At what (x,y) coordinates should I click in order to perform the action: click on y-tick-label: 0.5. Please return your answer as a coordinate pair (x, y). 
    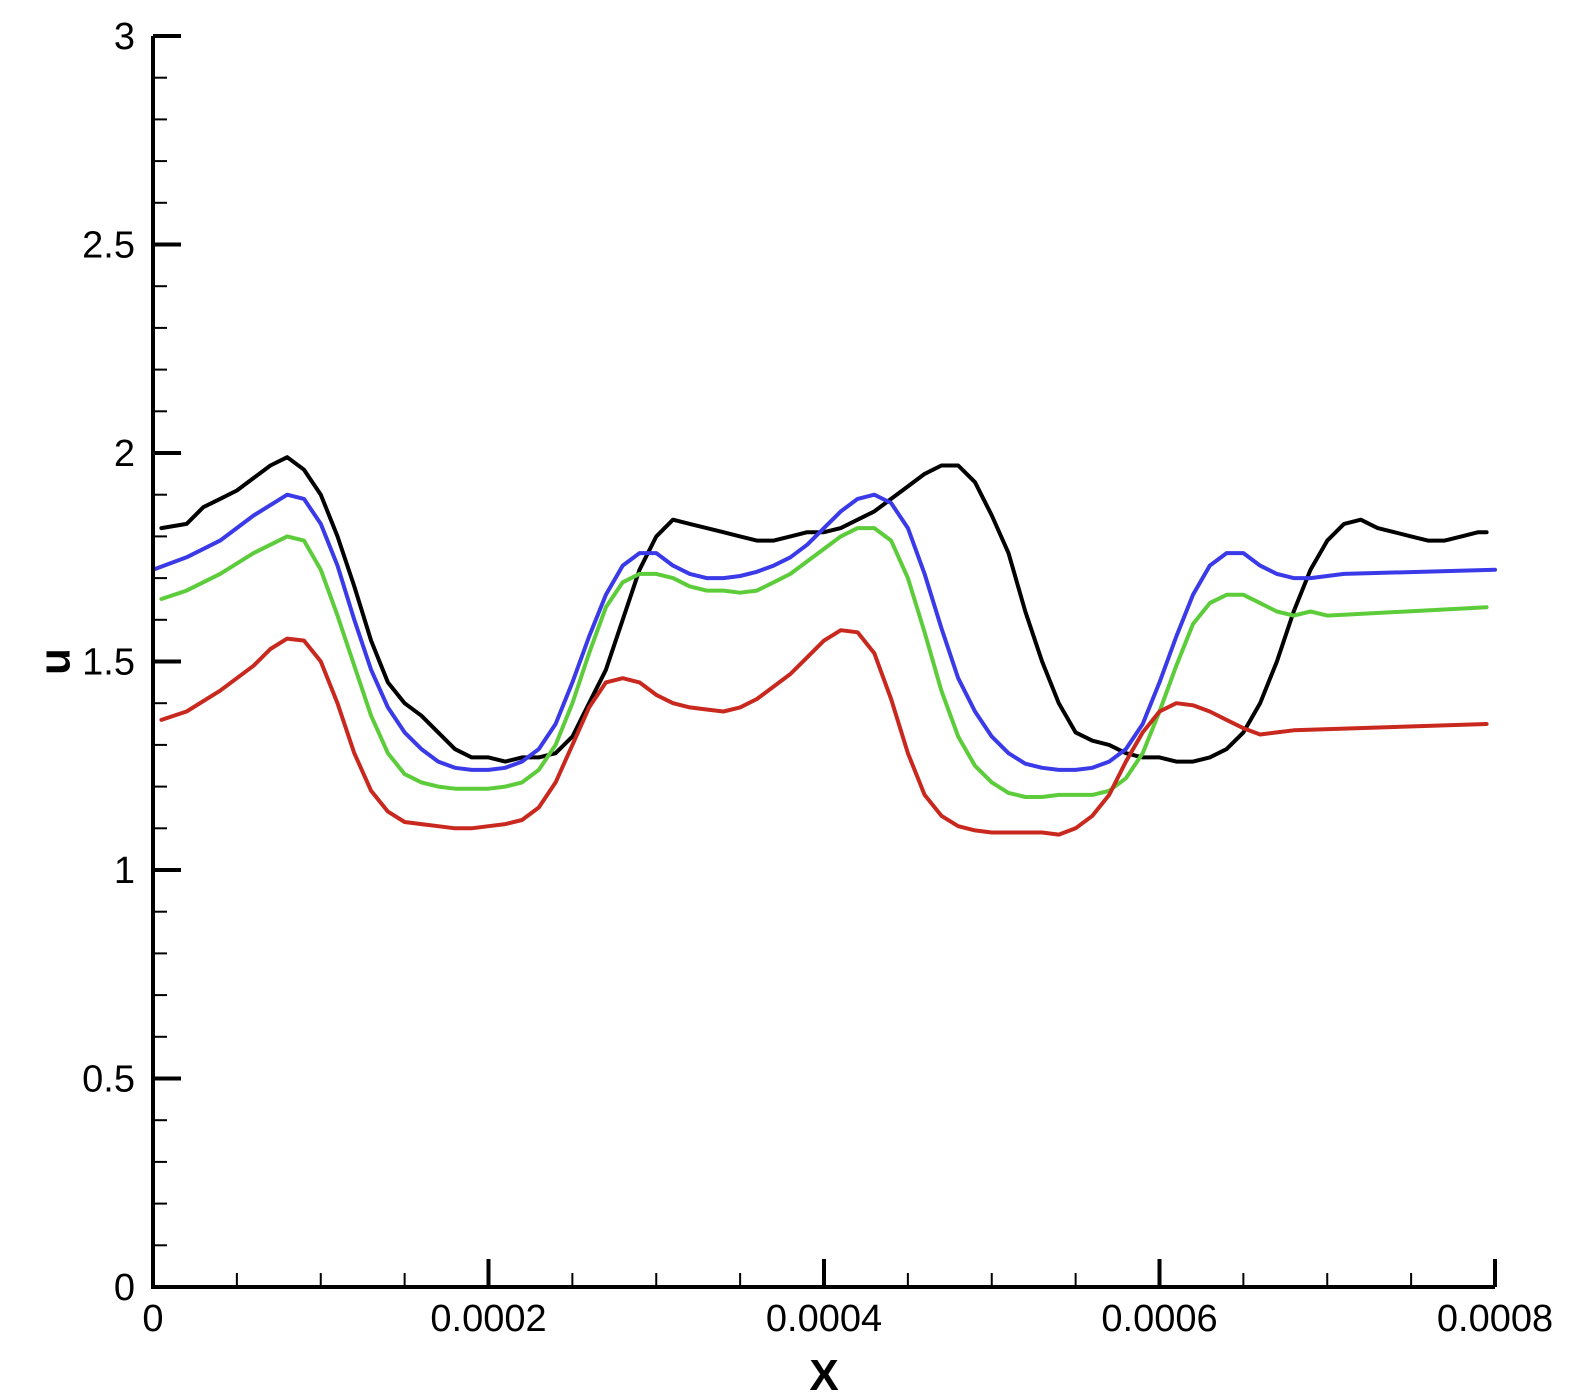
    Looking at the image, I should click on (108, 1080).